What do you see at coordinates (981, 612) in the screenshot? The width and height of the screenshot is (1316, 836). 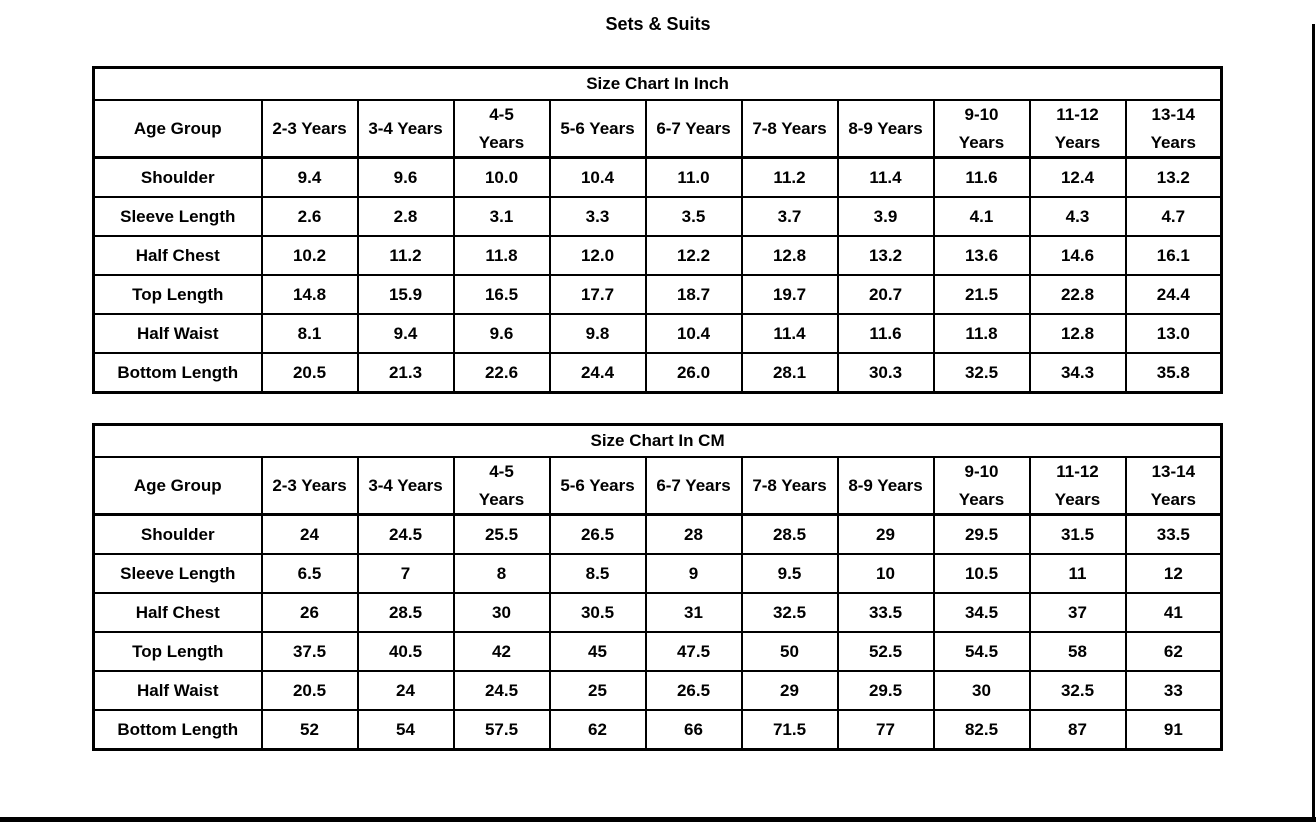 I see `size-value-cell: 34.5` at bounding box center [981, 612].